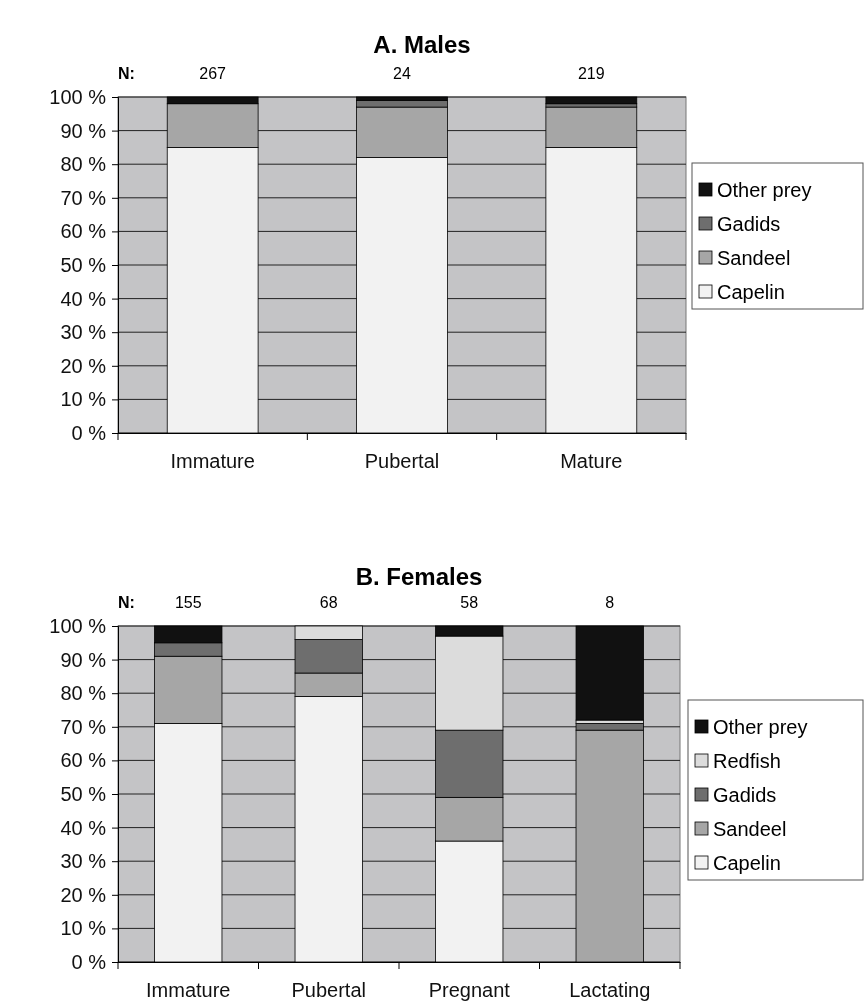 This screenshot has width=864, height=1006. I want to click on text: 24, so click(402, 73).